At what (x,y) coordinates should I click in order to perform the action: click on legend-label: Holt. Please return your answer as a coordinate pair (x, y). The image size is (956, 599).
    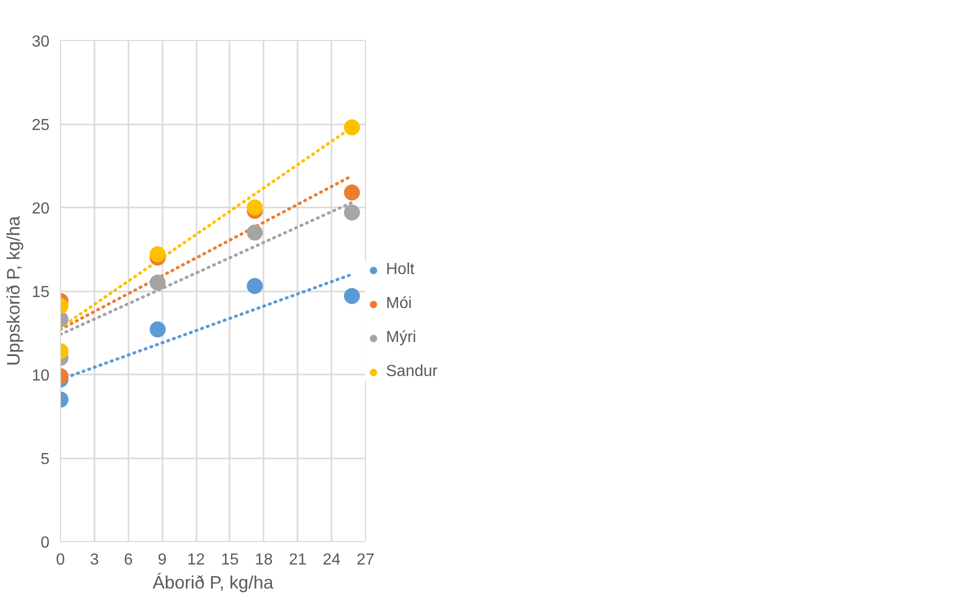
    Looking at the image, I should click on (401, 270).